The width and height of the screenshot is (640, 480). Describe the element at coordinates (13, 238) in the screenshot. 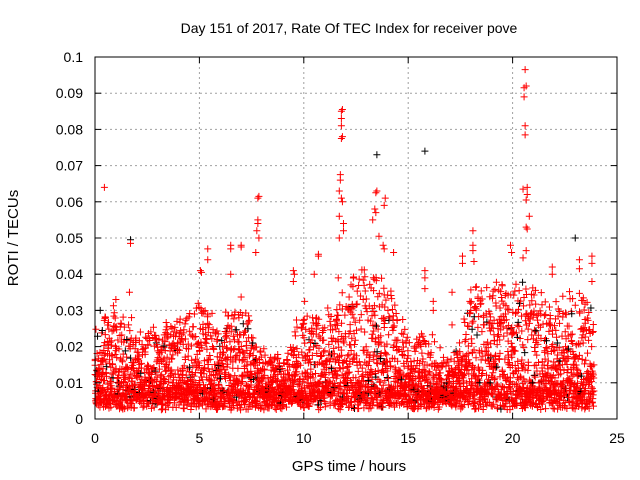

I see `y-axis-label: ROTI / TECUs` at that location.